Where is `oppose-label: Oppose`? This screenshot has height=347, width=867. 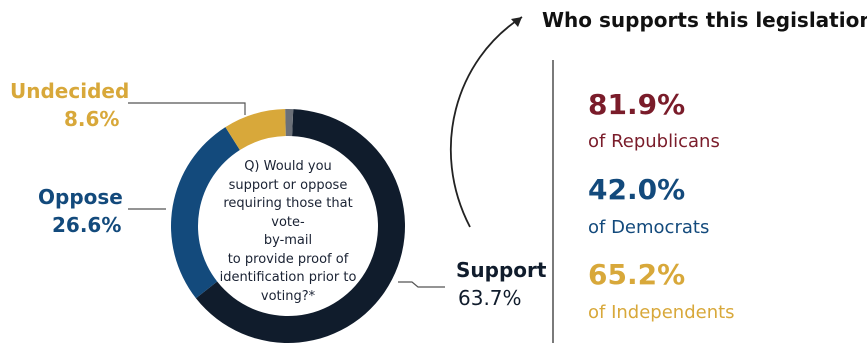 oppose-label: Oppose is located at coordinates (80, 197).